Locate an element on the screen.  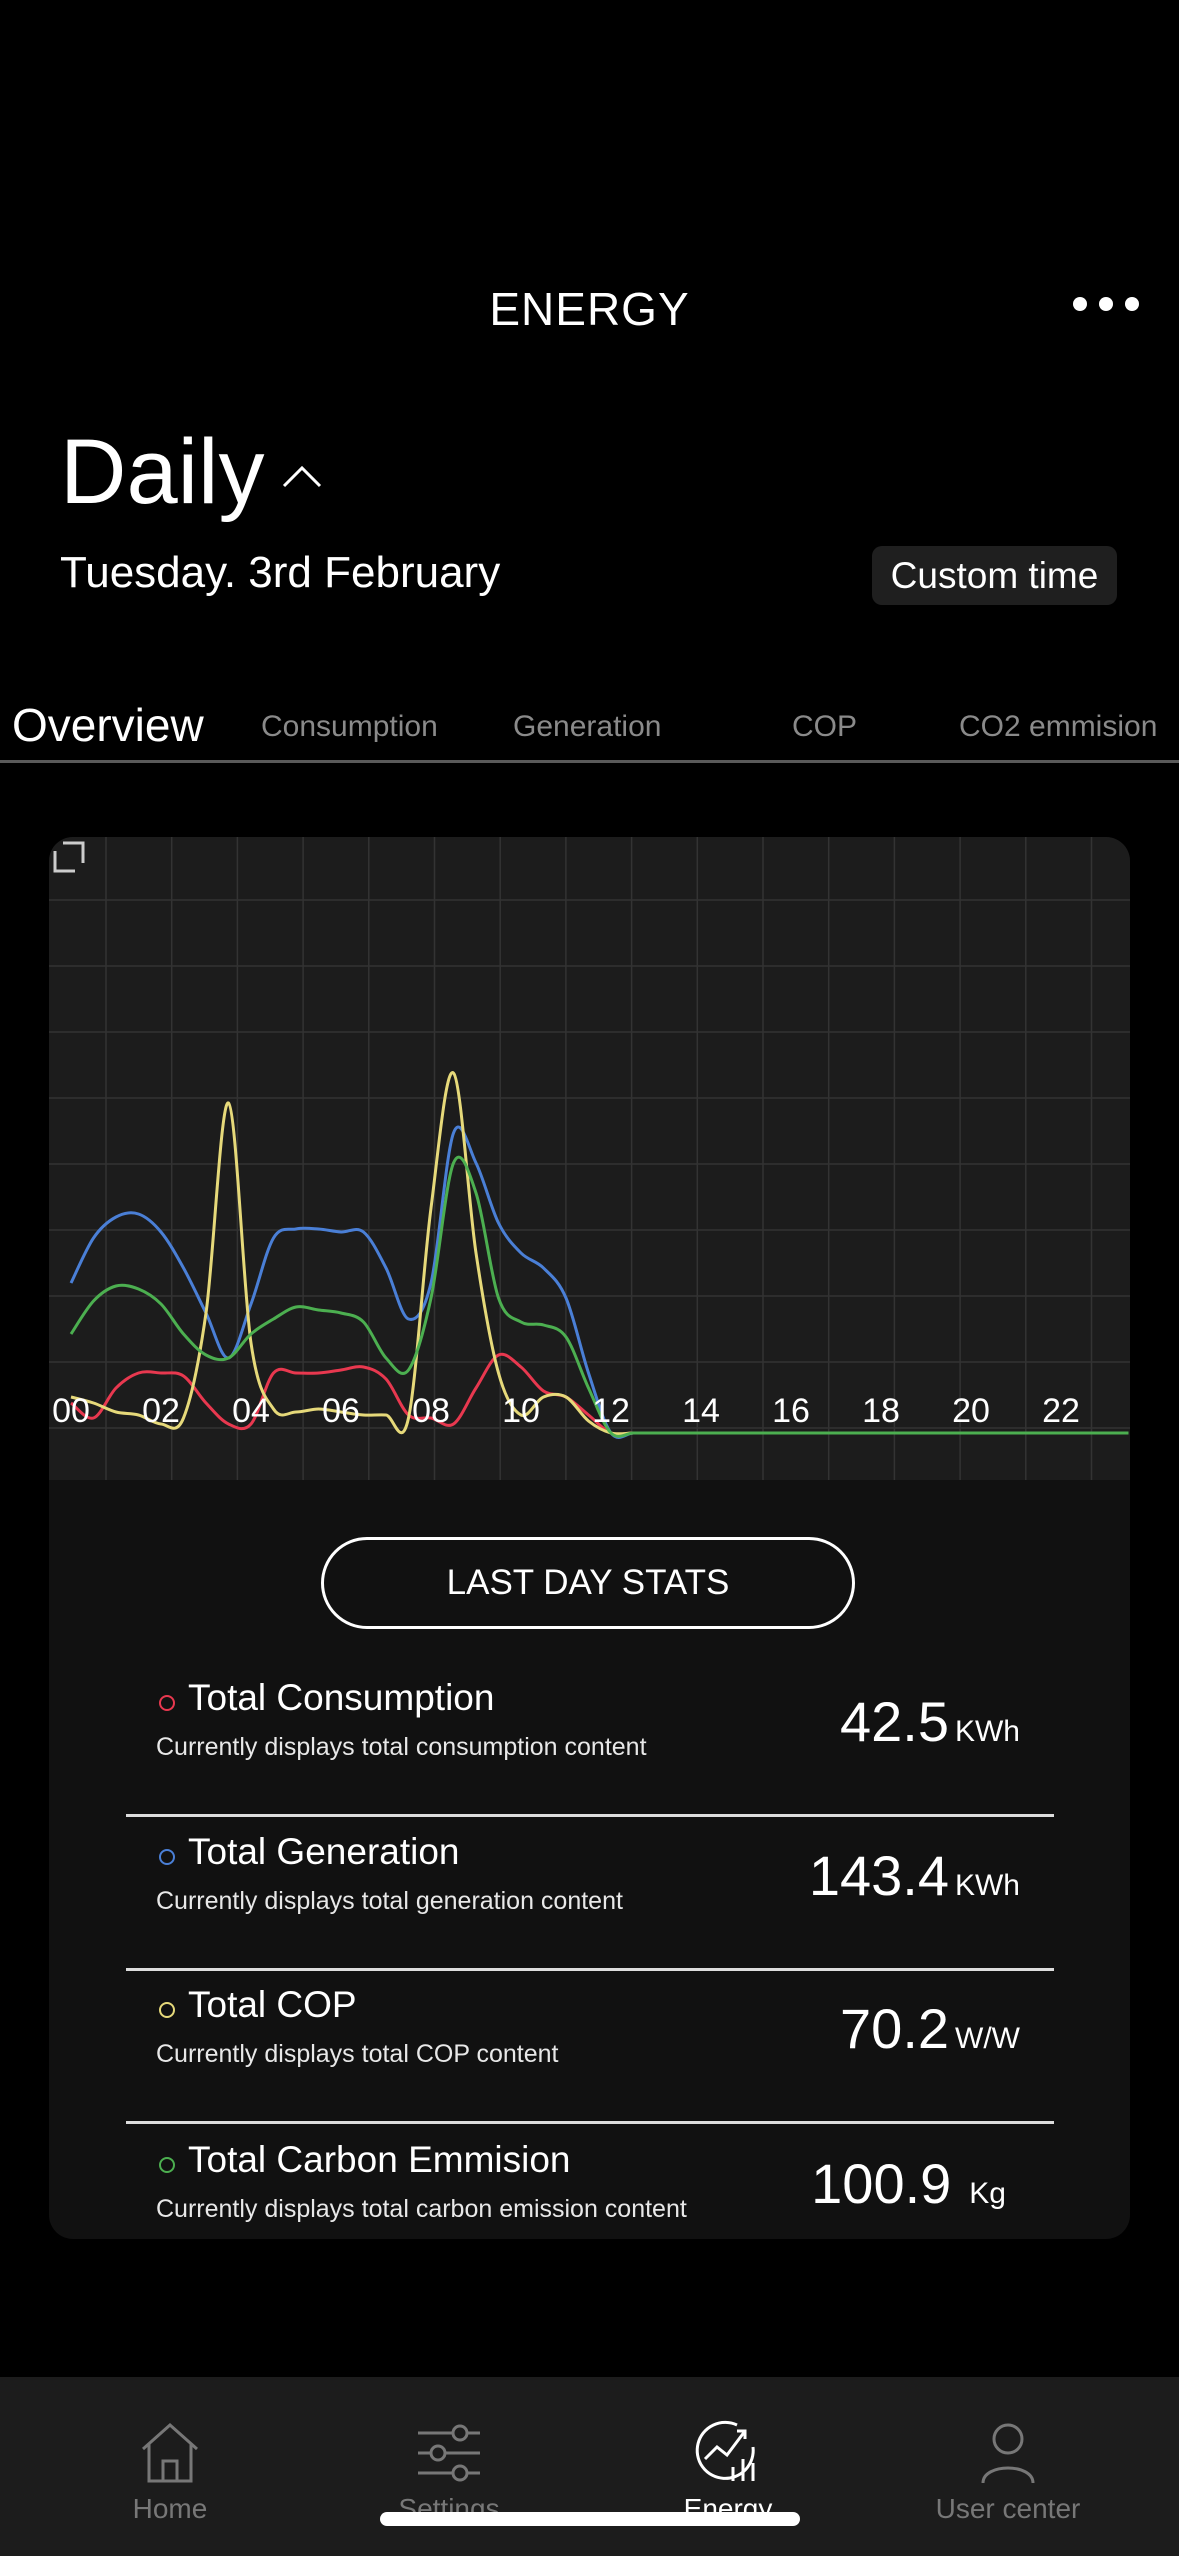
cop-dot-icon is located at coordinates (167, 2010).